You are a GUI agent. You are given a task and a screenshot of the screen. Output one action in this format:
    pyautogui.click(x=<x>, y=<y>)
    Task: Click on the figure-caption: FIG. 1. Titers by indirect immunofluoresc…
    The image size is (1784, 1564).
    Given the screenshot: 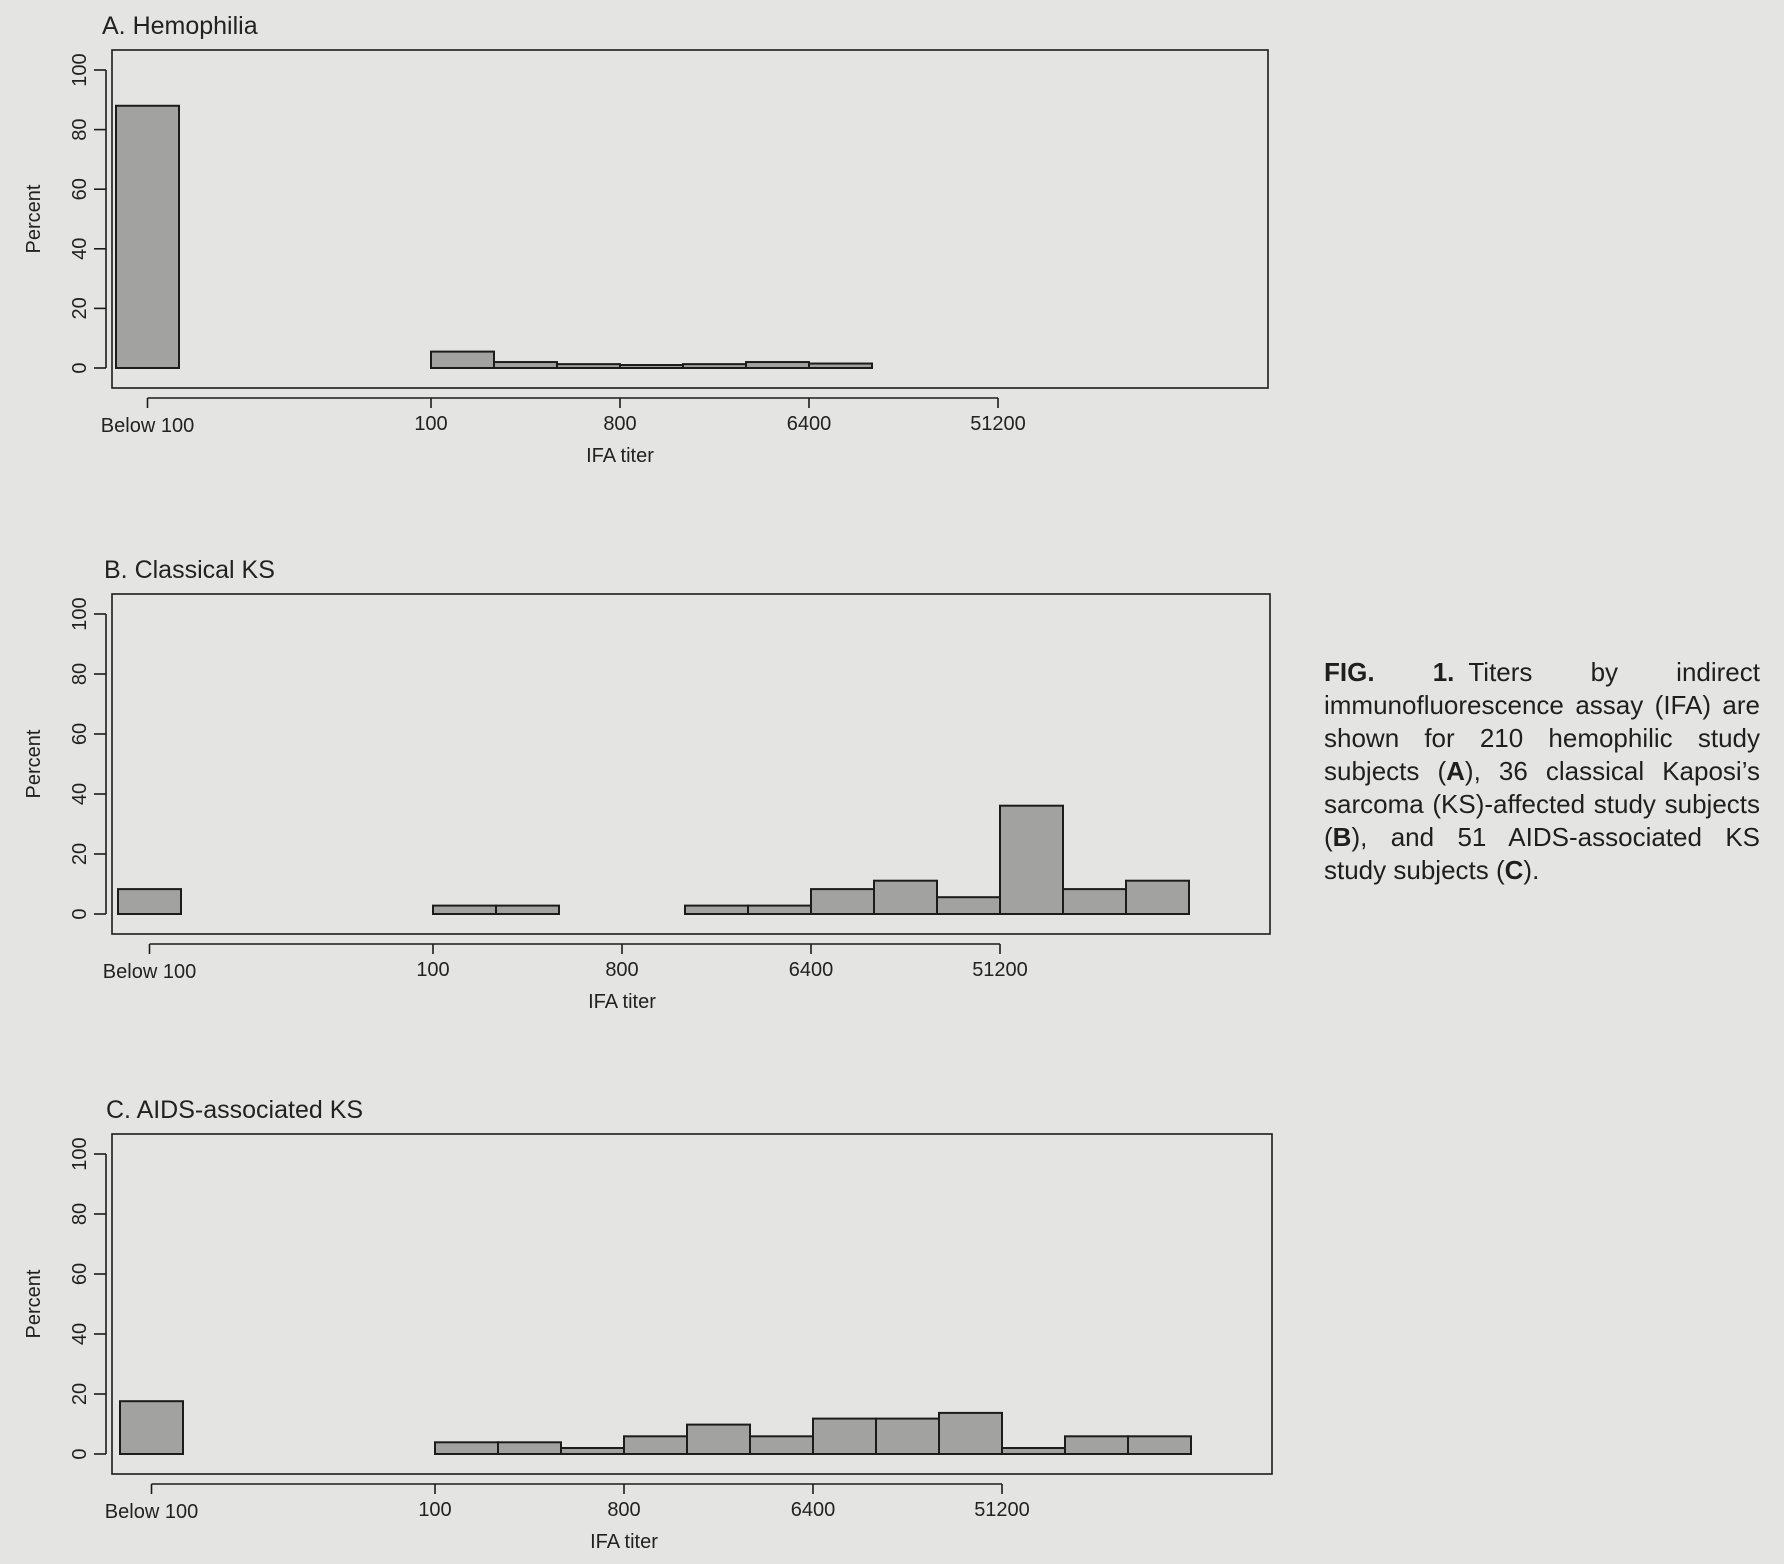 What is the action you would take?
    pyautogui.click(x=1542, y=771)
    